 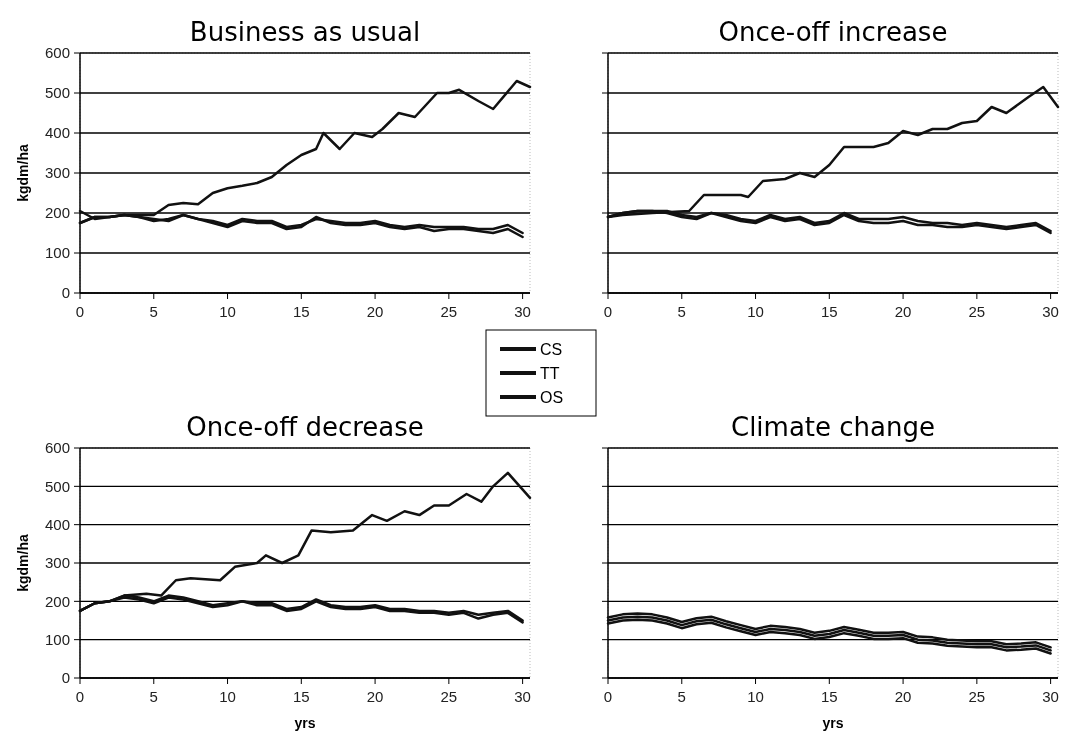 I want to click on legend-label: TT, so click(x=550, y=373).